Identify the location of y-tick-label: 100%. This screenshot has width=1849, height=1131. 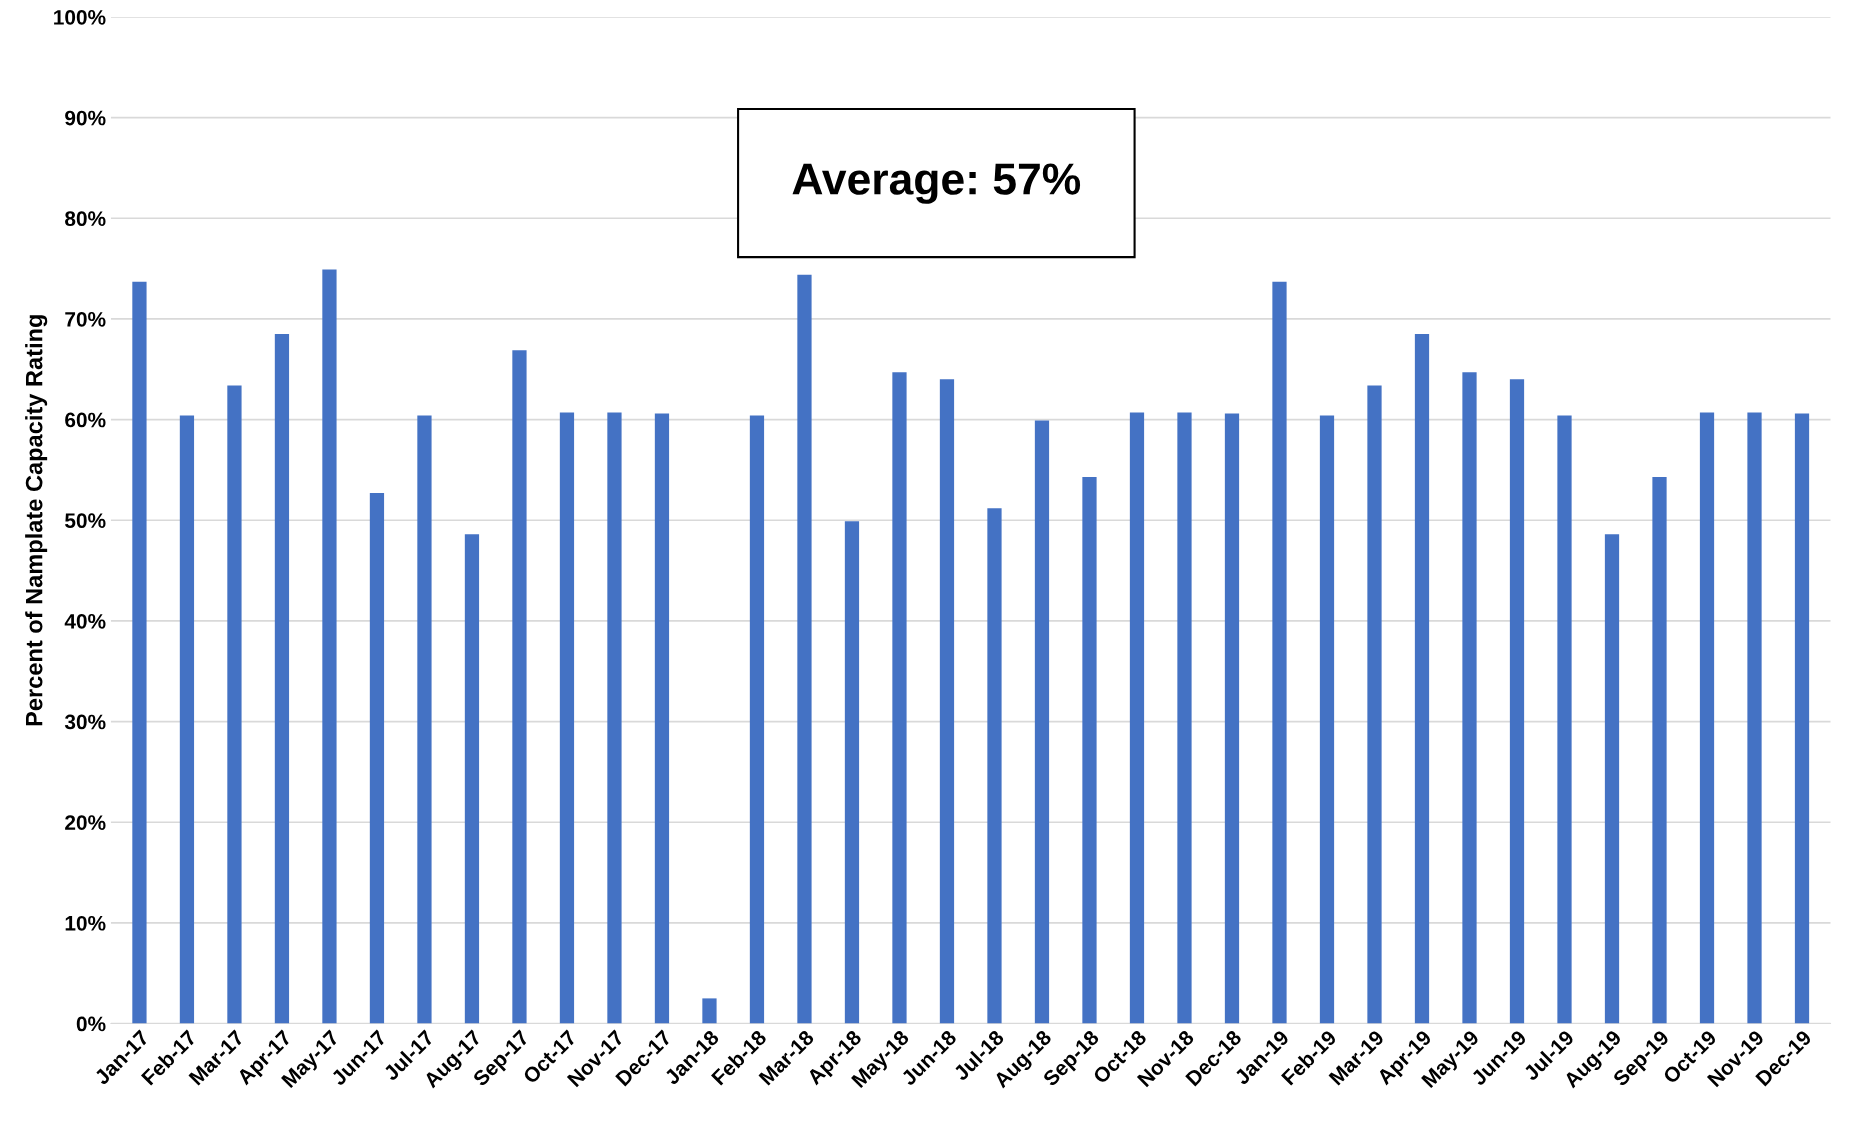
(80, 17).